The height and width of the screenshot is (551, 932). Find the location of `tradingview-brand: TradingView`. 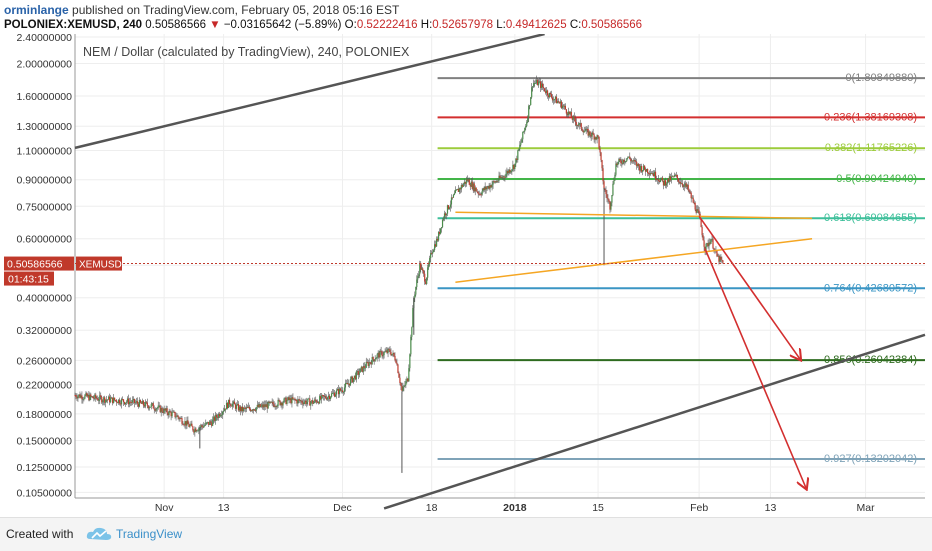

tradingview-brand: TradingView is located at coordinates (149, 534).